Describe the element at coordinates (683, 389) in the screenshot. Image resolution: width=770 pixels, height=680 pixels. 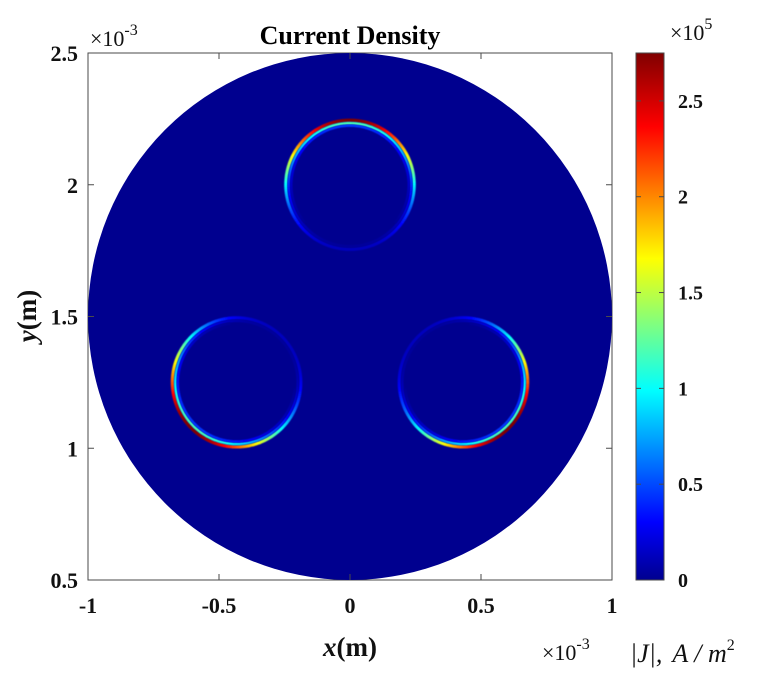
I see `colorbar-tick-label: 1` at that location.